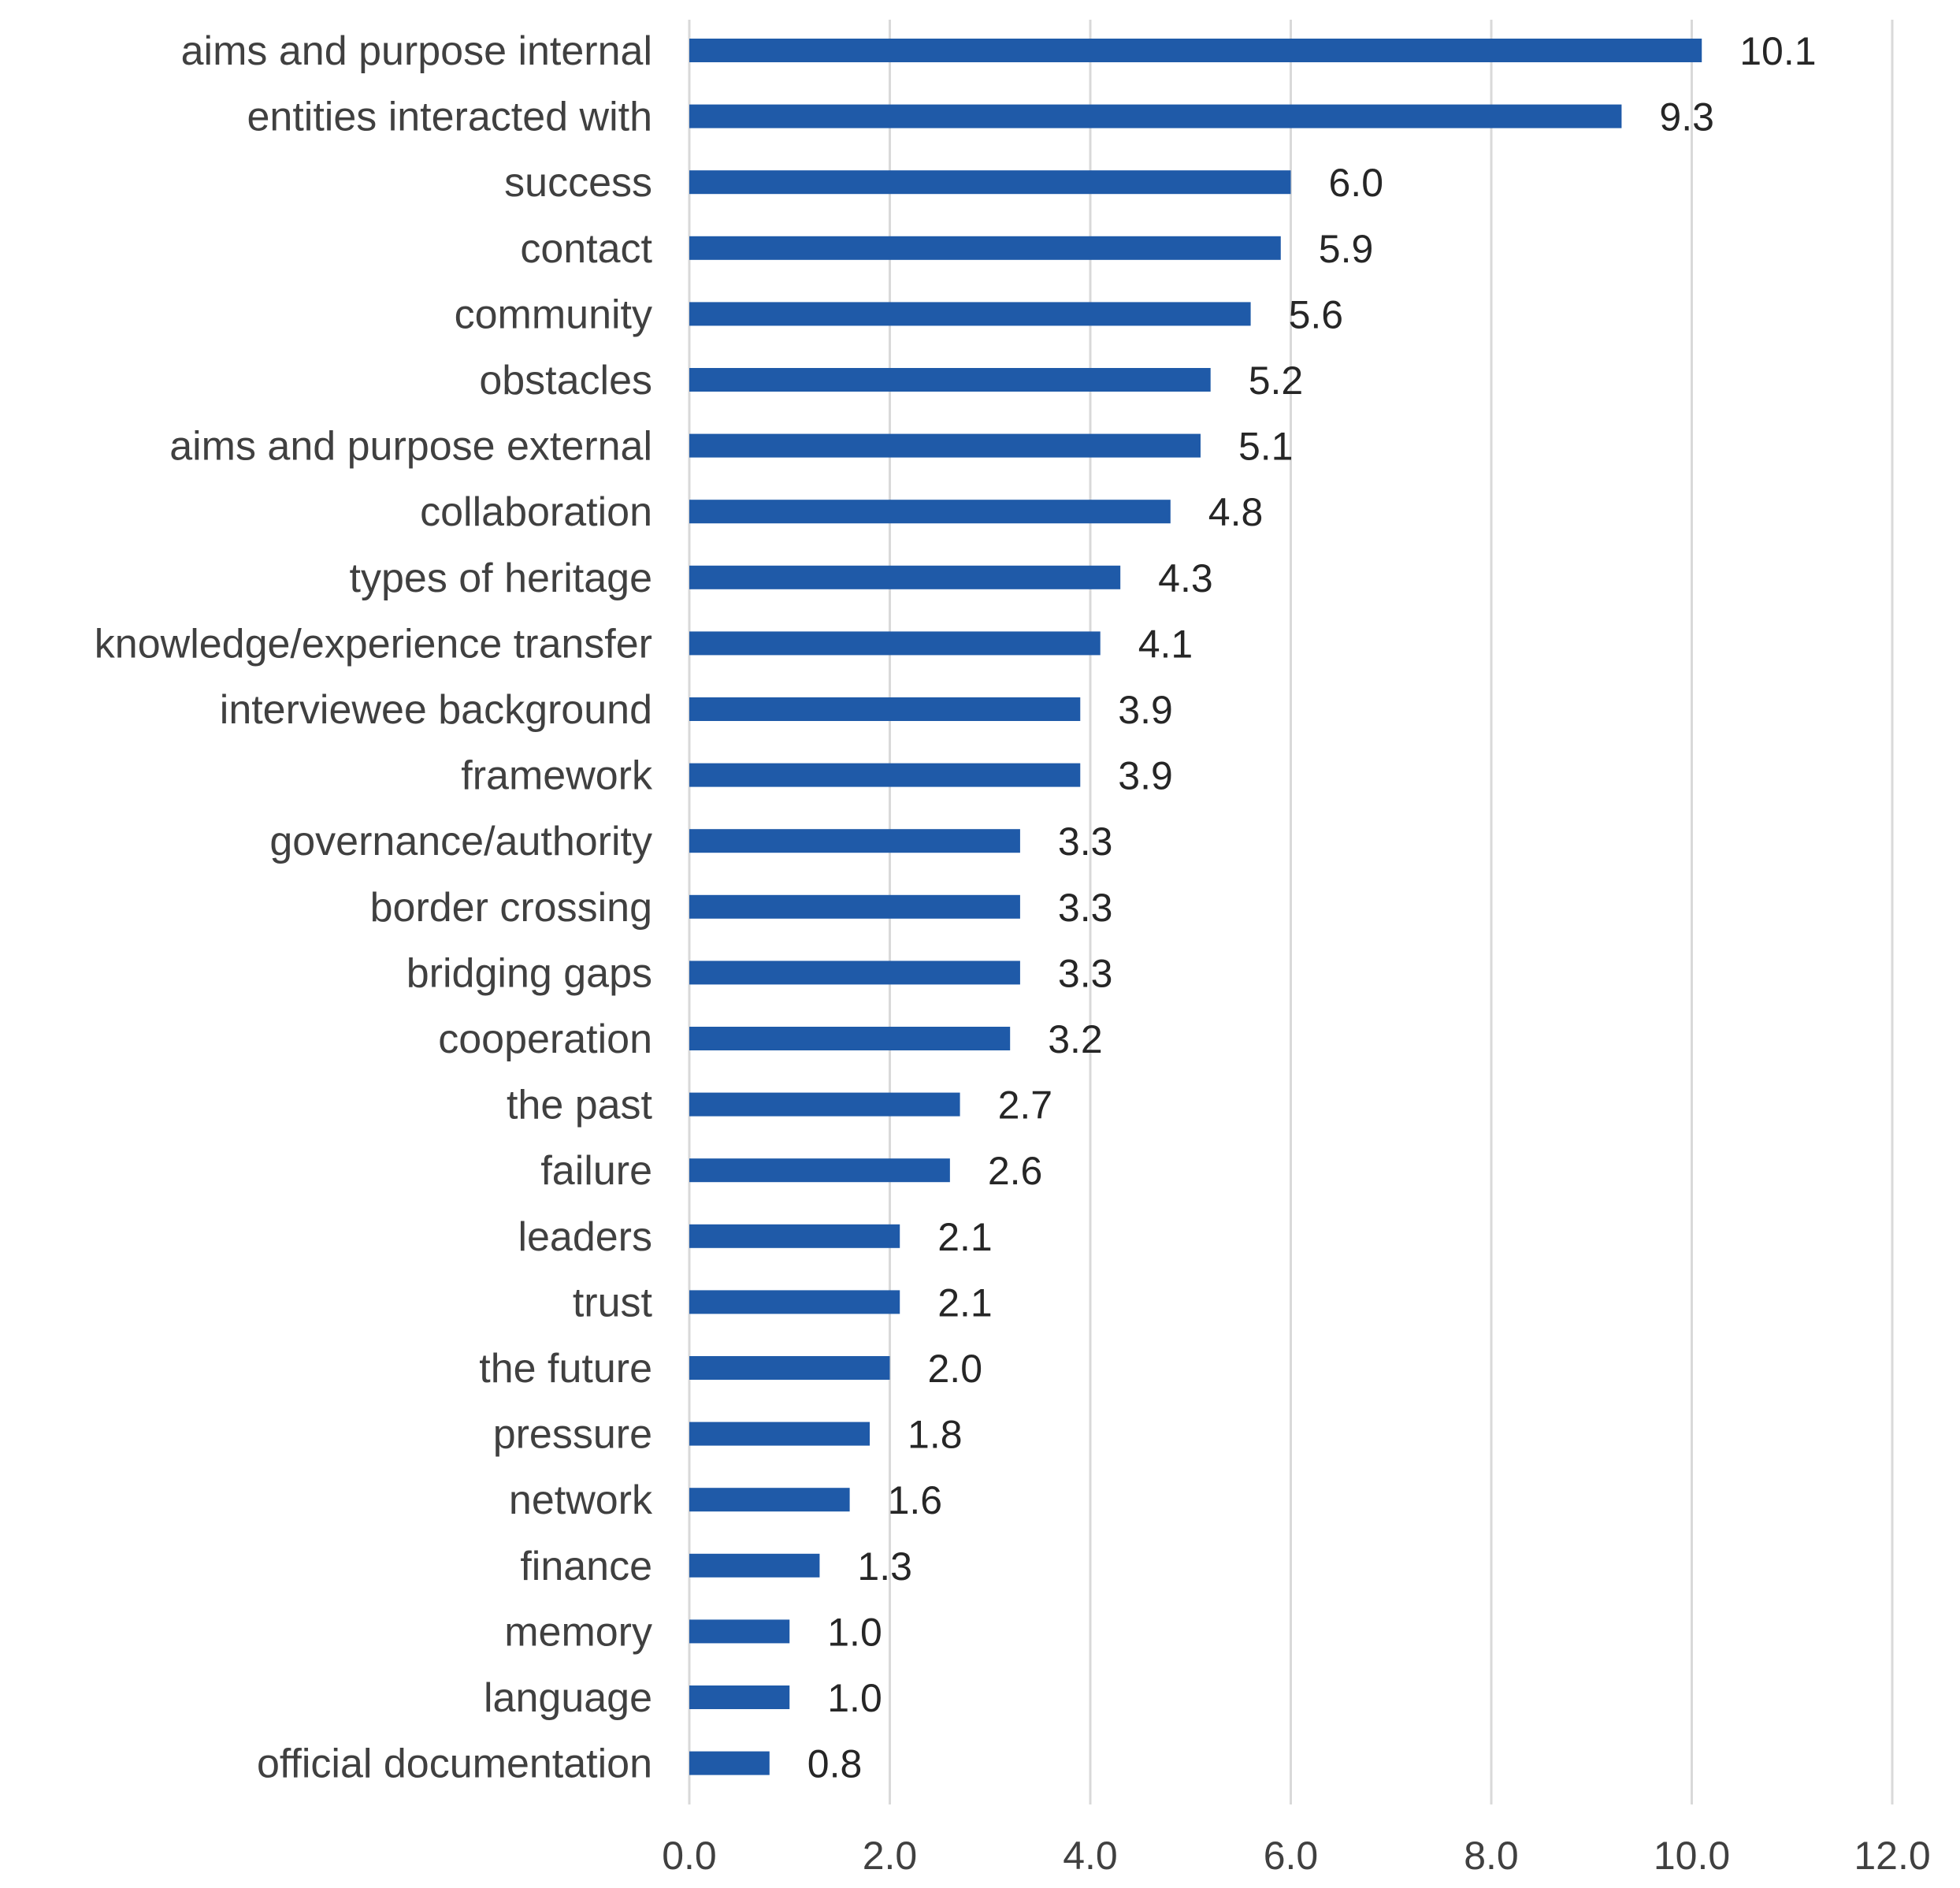  I want to click on value-label: 5.9, so click(1346, 249).